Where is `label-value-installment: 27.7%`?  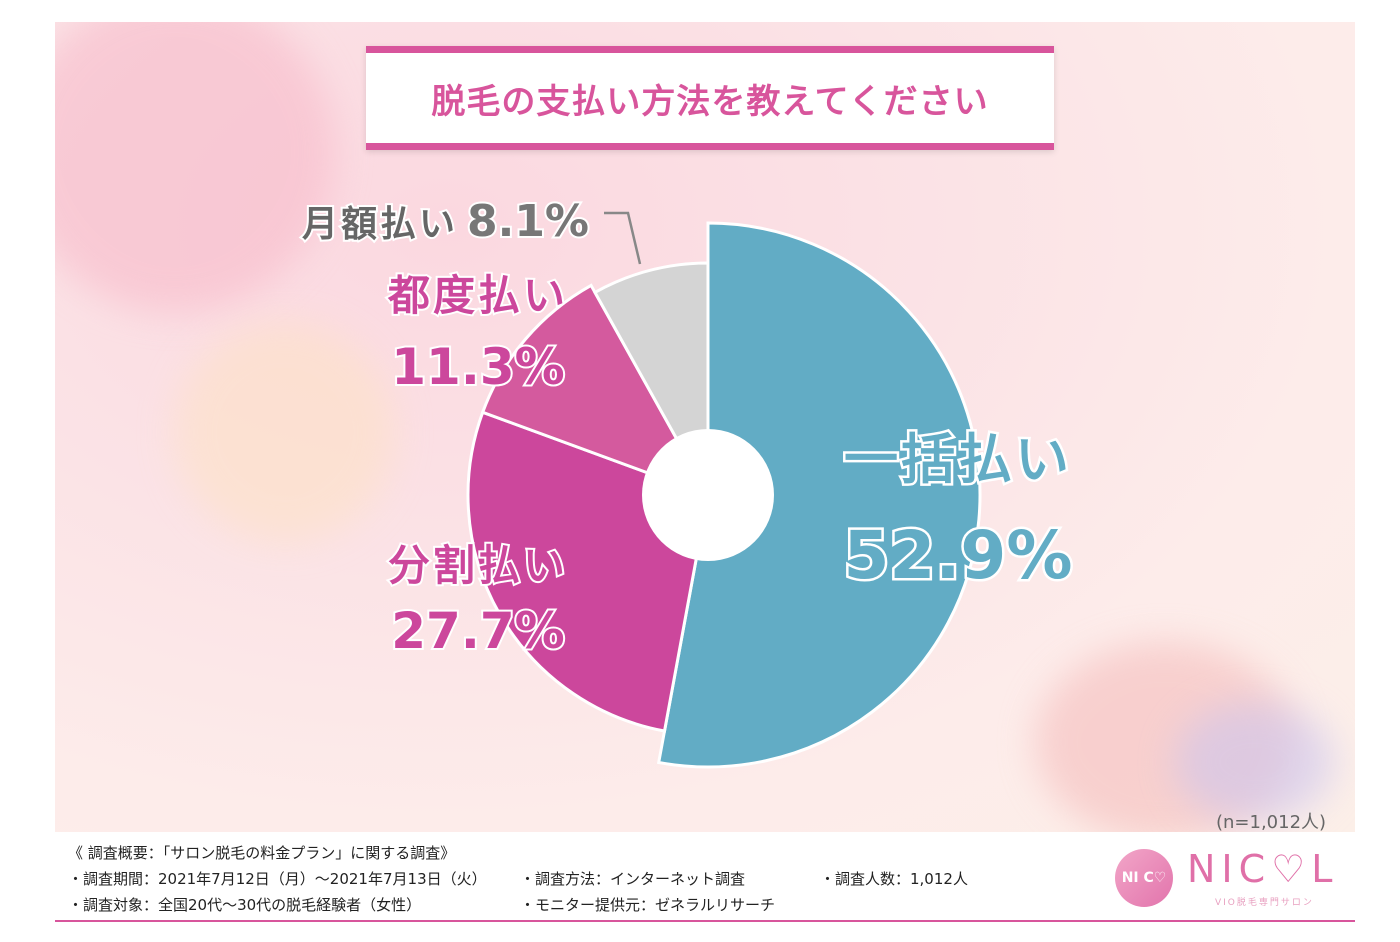
label-value-installment: 27.7% is located at coordinates (477, 631).